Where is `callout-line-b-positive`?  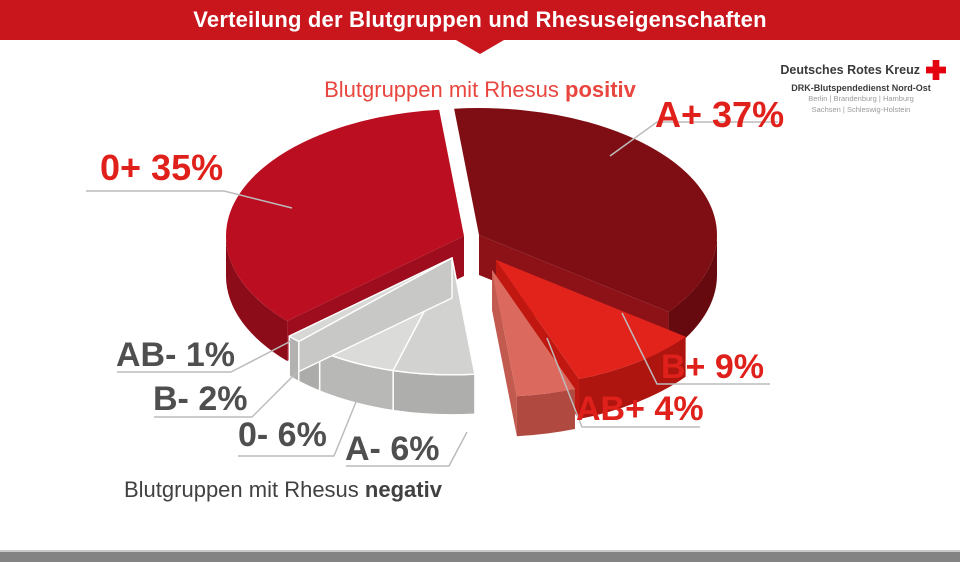 callout-line-b-positive is located at coordinates (695, 348).